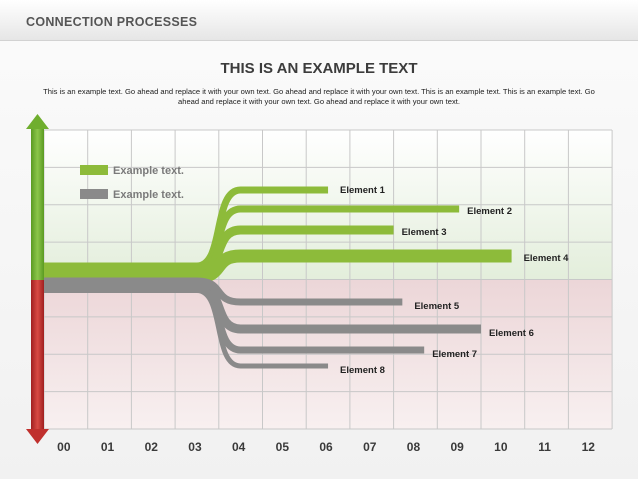  I want to click on x-tick-label: 08, so click(414, 447).